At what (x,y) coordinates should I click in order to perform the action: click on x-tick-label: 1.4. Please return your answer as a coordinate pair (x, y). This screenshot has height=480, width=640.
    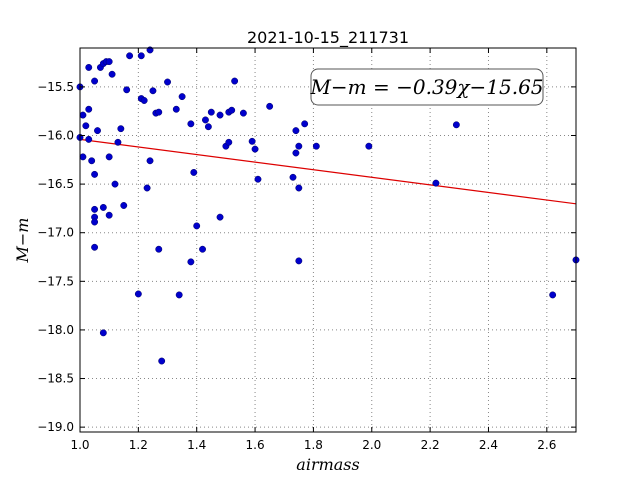
    Looking at the image, I should click on (196, 445).